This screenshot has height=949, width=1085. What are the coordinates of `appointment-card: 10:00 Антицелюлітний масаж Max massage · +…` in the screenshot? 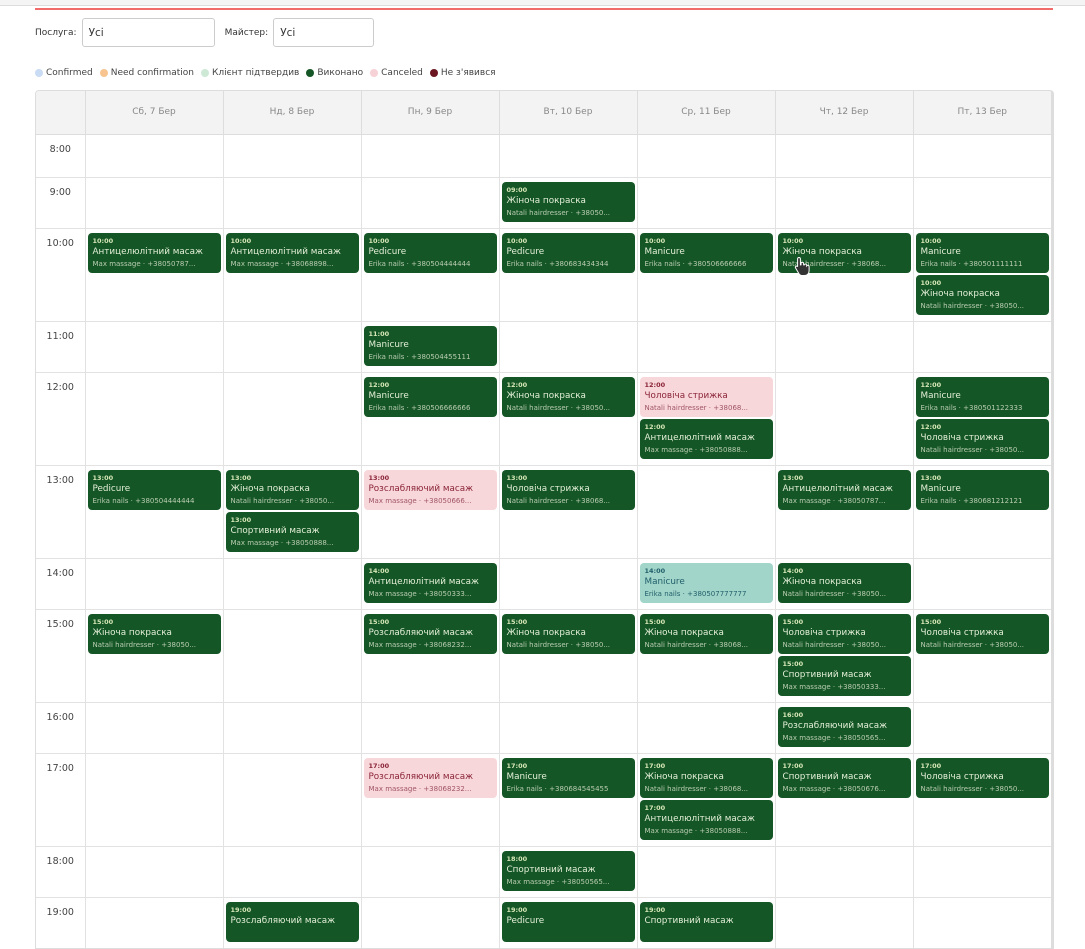 It's located at (154, 252).